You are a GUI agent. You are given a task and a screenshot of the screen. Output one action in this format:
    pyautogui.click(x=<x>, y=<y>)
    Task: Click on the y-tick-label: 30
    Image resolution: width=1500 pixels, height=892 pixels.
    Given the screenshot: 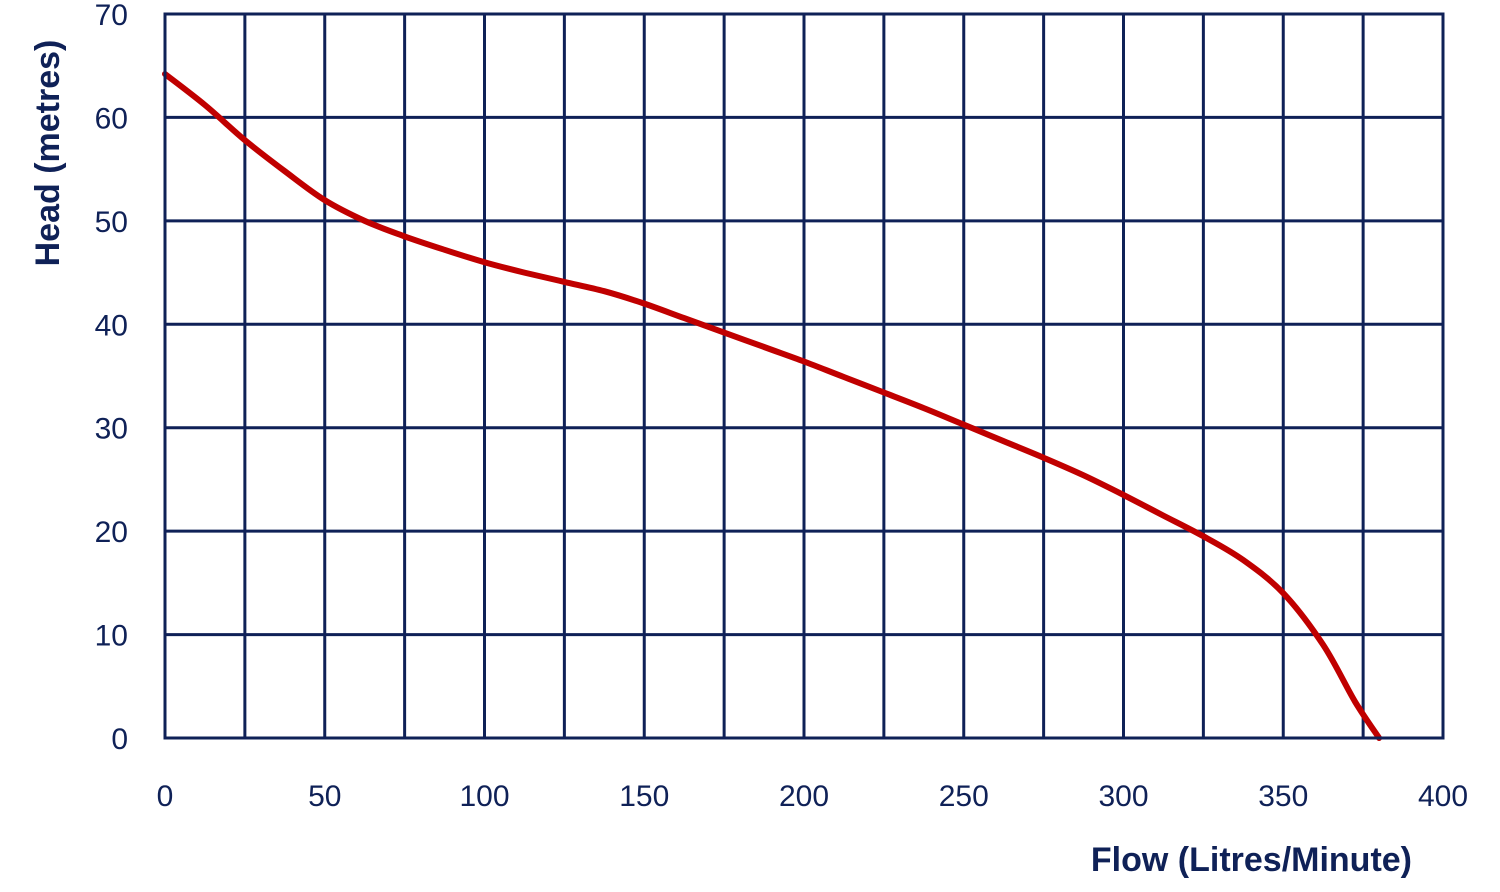 What is the action you would take?
    pyautogui.click(x=111, y=429)
    